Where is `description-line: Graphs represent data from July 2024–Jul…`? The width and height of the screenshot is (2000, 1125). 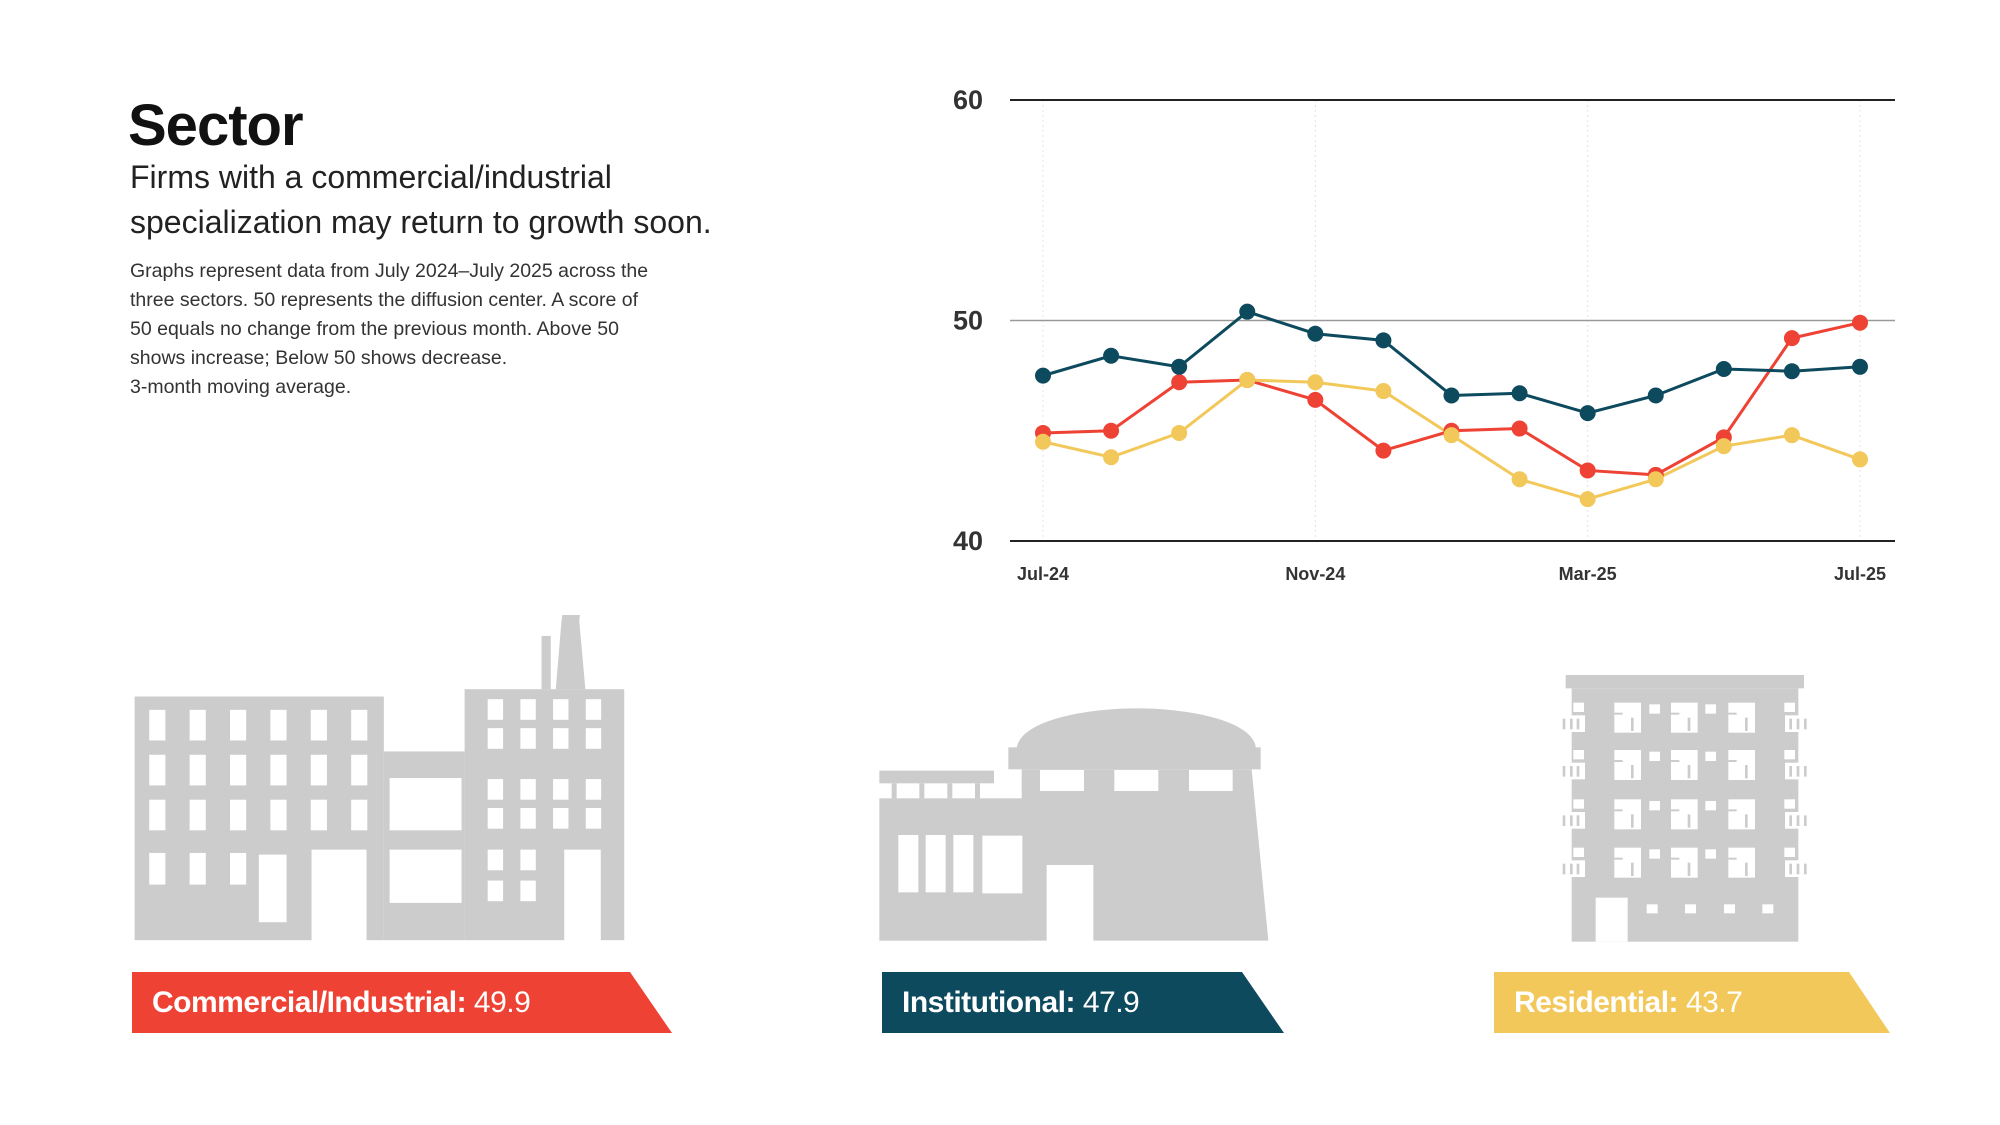
description-line: Graphs represent data from July 2024–Jul… is located at coordinates (389, 271).